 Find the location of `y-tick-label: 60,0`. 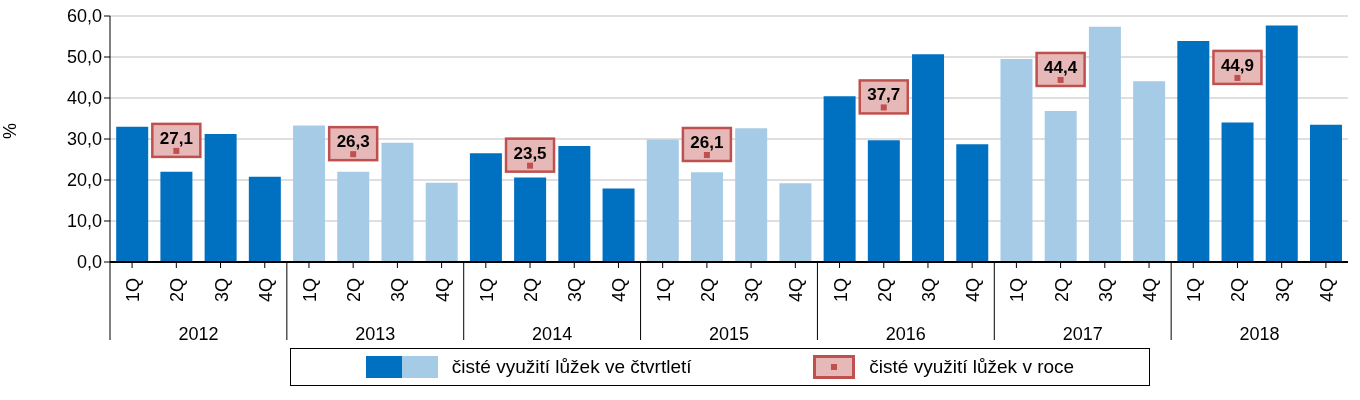

y-tick-label: 60,0 is located at coordinates (84, 16).